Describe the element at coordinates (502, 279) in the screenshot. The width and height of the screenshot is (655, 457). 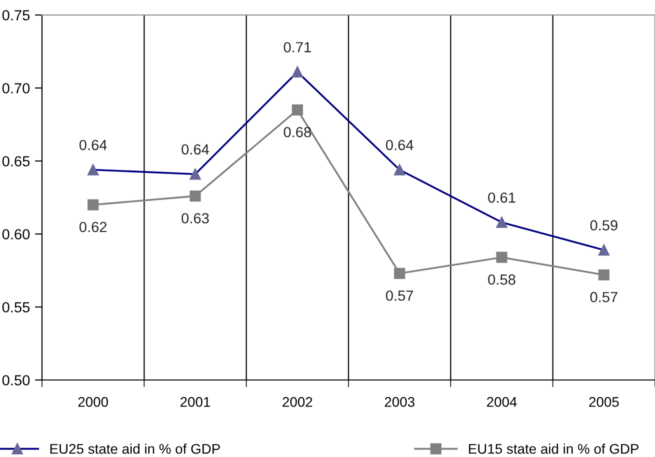
I see `data-label: 0.58` at that location.